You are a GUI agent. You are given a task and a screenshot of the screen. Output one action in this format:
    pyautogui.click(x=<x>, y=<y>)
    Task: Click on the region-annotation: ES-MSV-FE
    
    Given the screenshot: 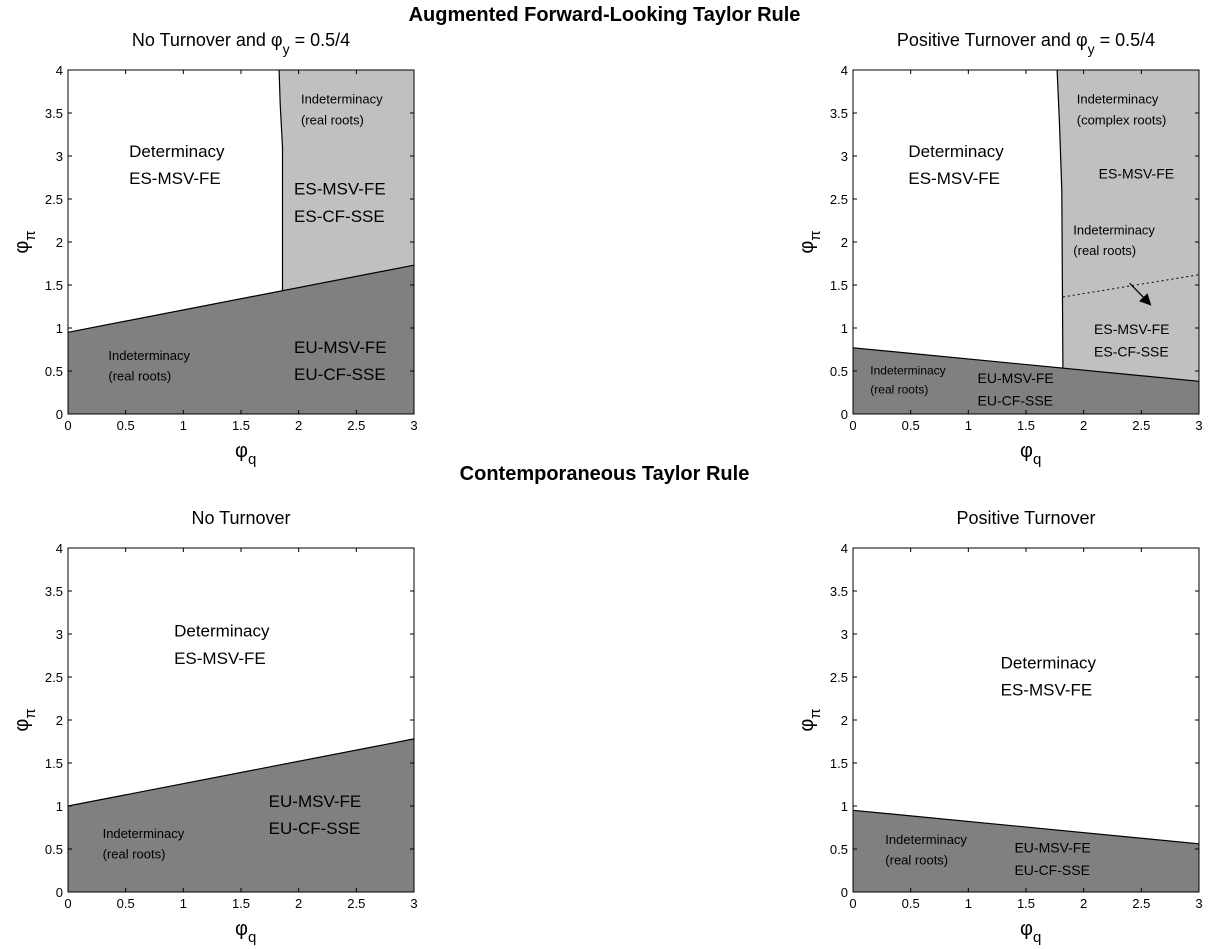 What is the action you would take?
    pyautogui.click(x=1136, y=173)
    